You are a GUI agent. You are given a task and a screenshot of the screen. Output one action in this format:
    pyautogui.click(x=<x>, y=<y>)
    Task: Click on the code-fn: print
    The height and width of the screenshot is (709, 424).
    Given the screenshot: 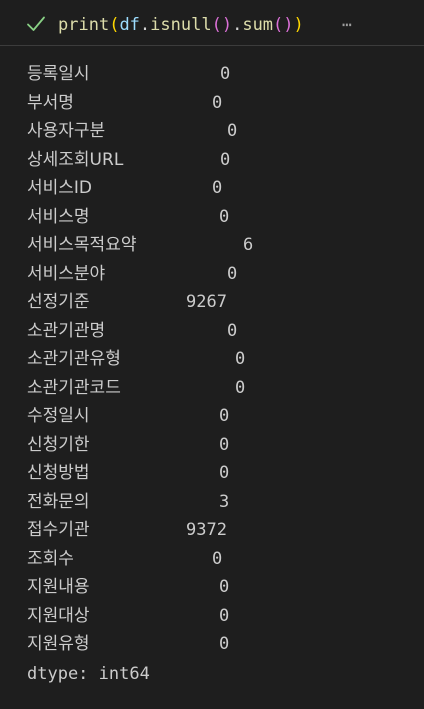 What is the action you would take?
    pyautogui.click(x=84, y=25)
    